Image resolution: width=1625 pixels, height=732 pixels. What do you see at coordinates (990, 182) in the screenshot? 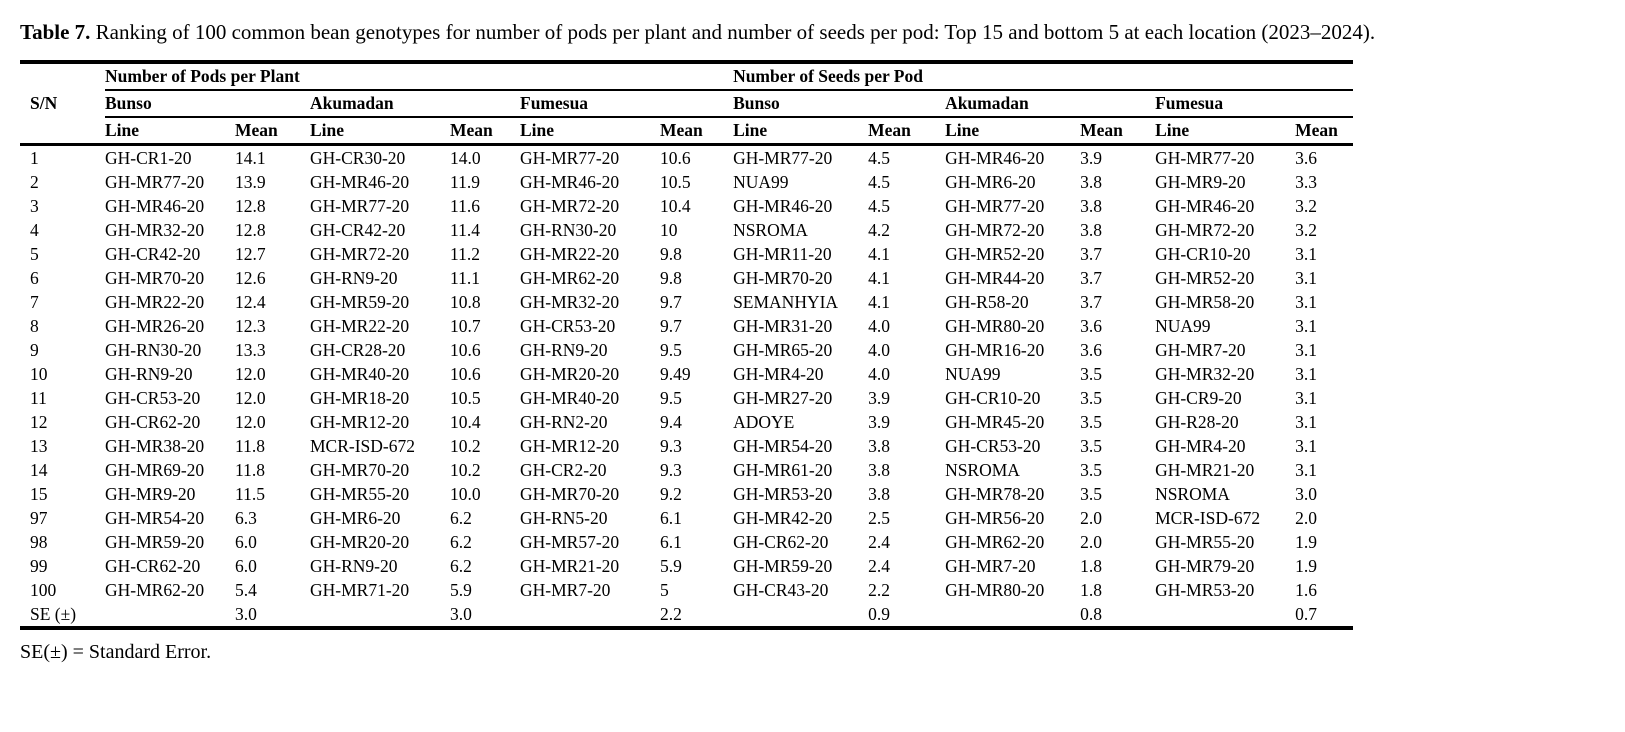
I see `line-cell: GH-MR6-20` at bounding box center [990, 182].